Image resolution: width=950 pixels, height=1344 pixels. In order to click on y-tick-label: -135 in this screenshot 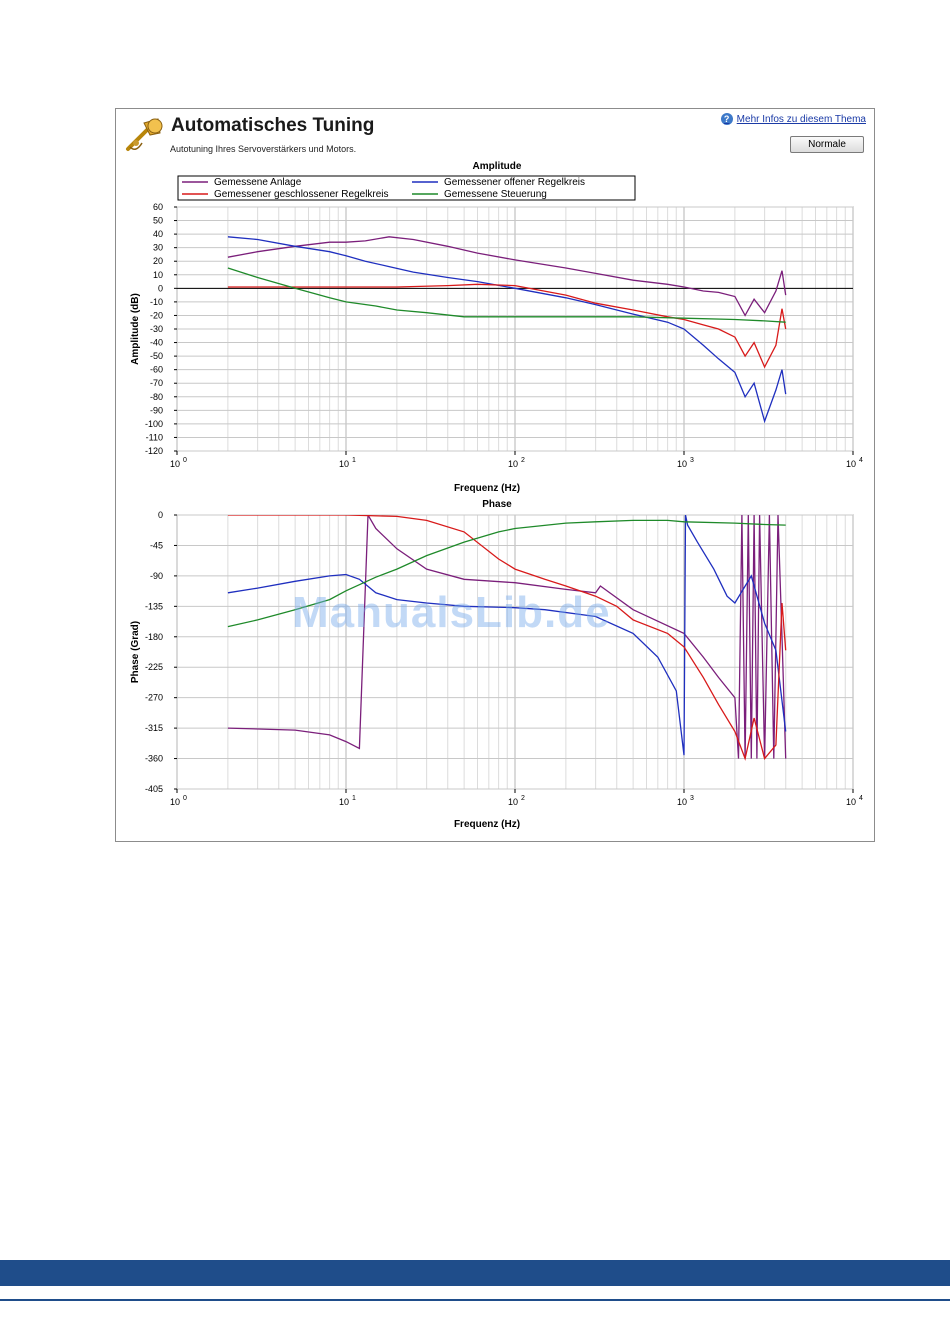, I will do `click(154, 606)`.